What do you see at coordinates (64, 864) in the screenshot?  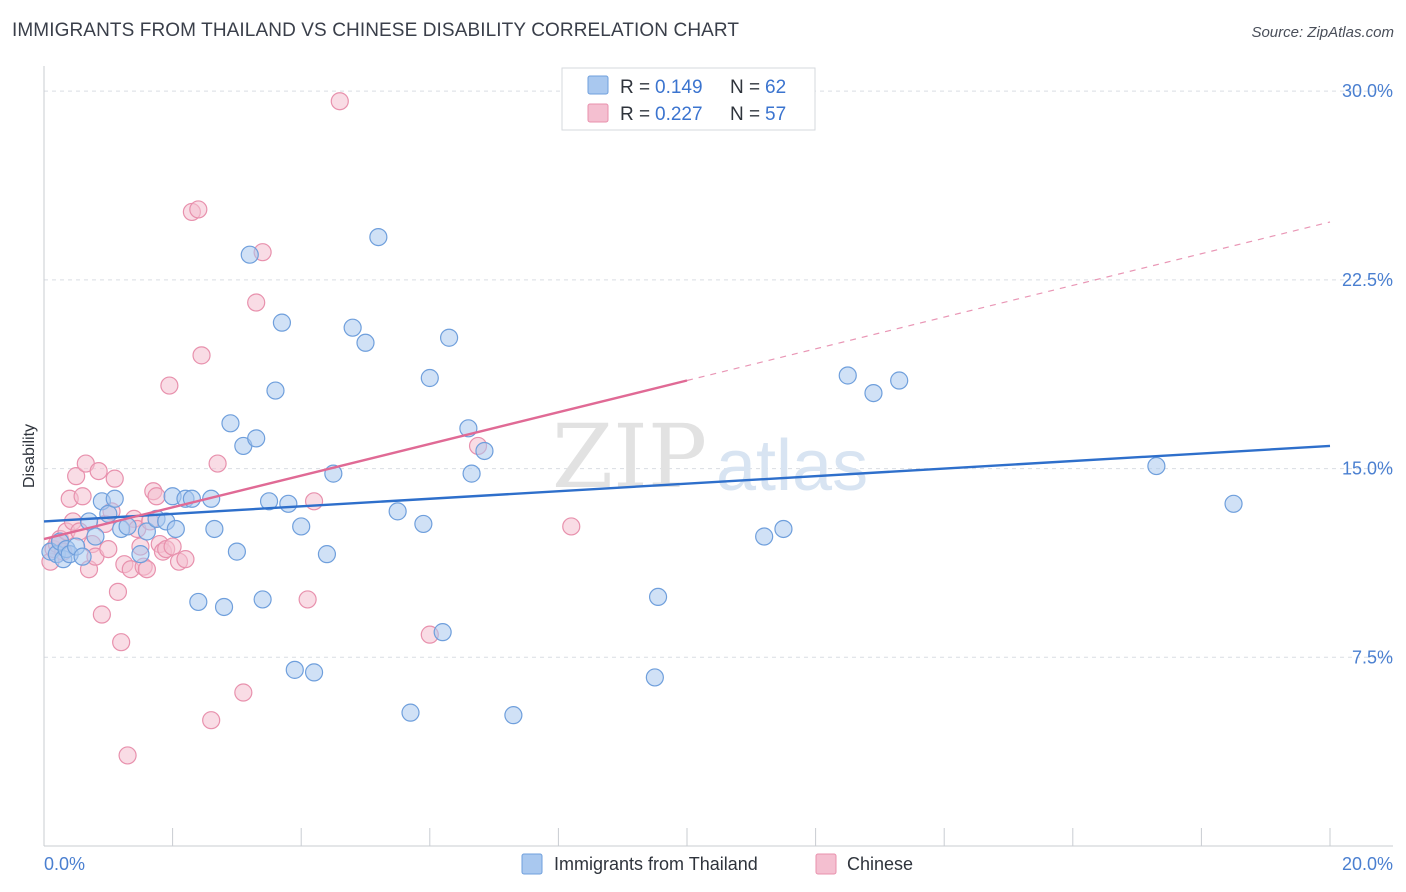 I see `x-tick-min: 0.0%` at bounding box center [64, 864].